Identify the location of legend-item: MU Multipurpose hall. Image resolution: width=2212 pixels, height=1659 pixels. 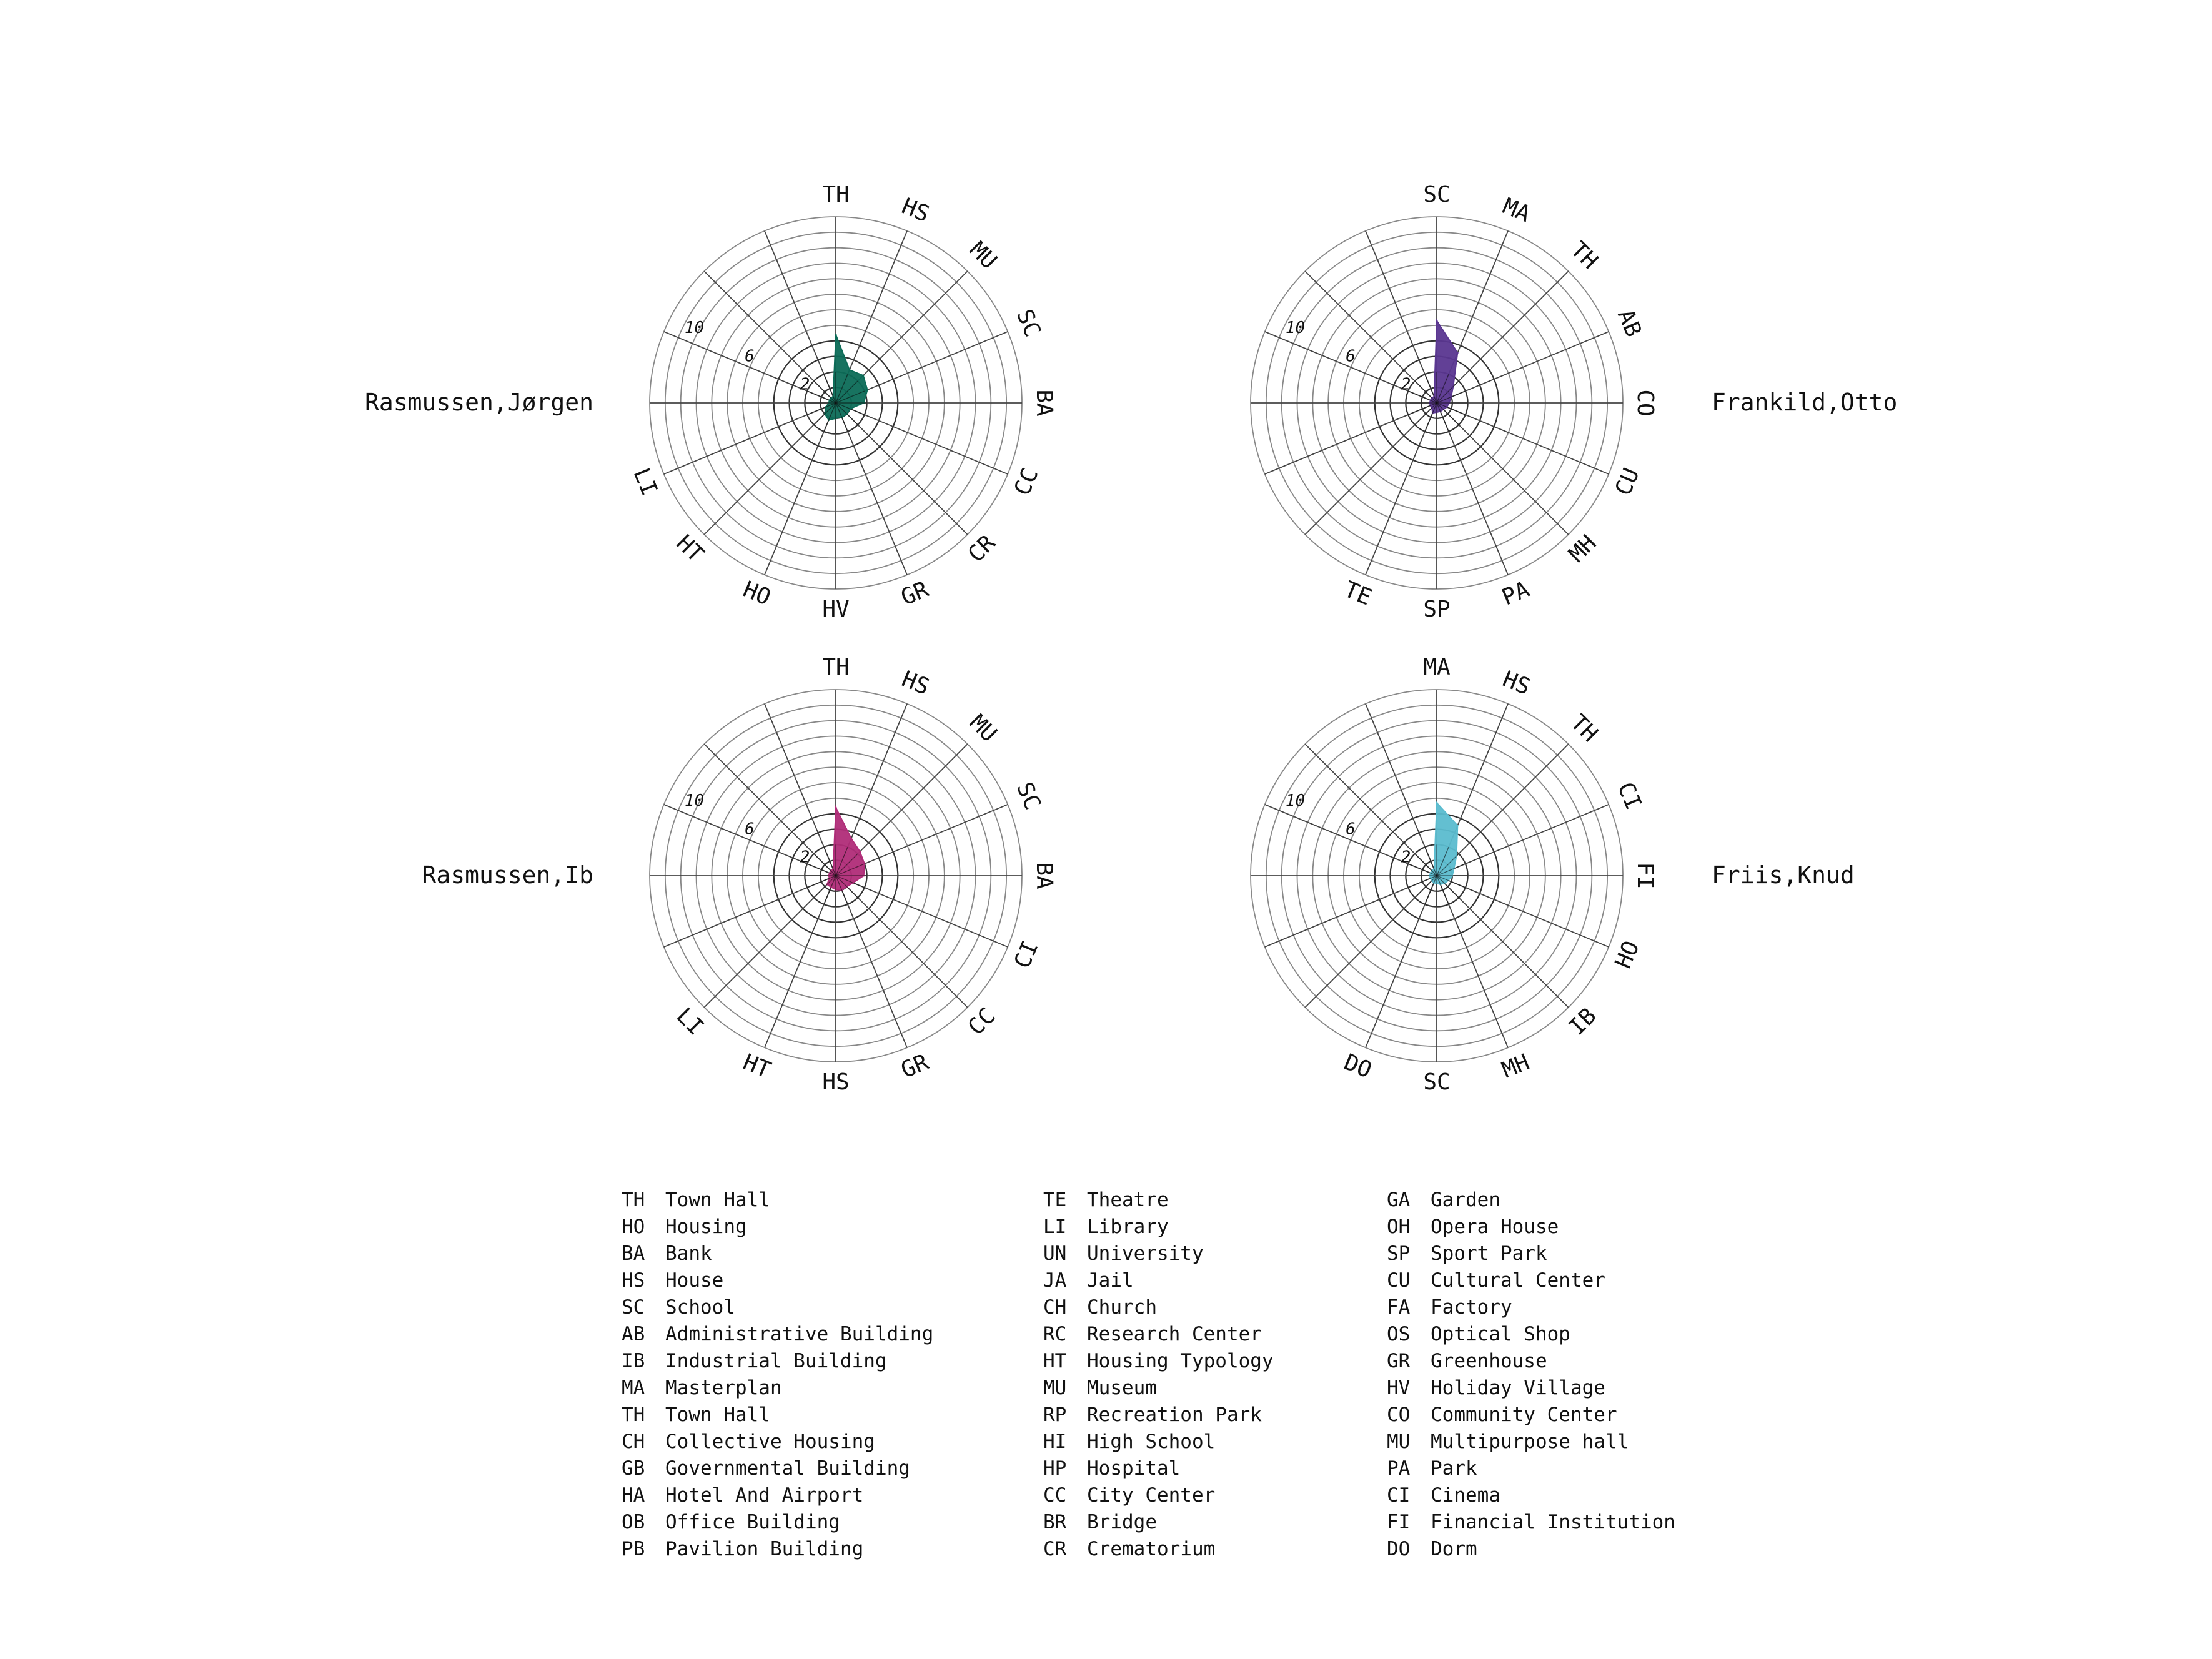
(1531, 1442).